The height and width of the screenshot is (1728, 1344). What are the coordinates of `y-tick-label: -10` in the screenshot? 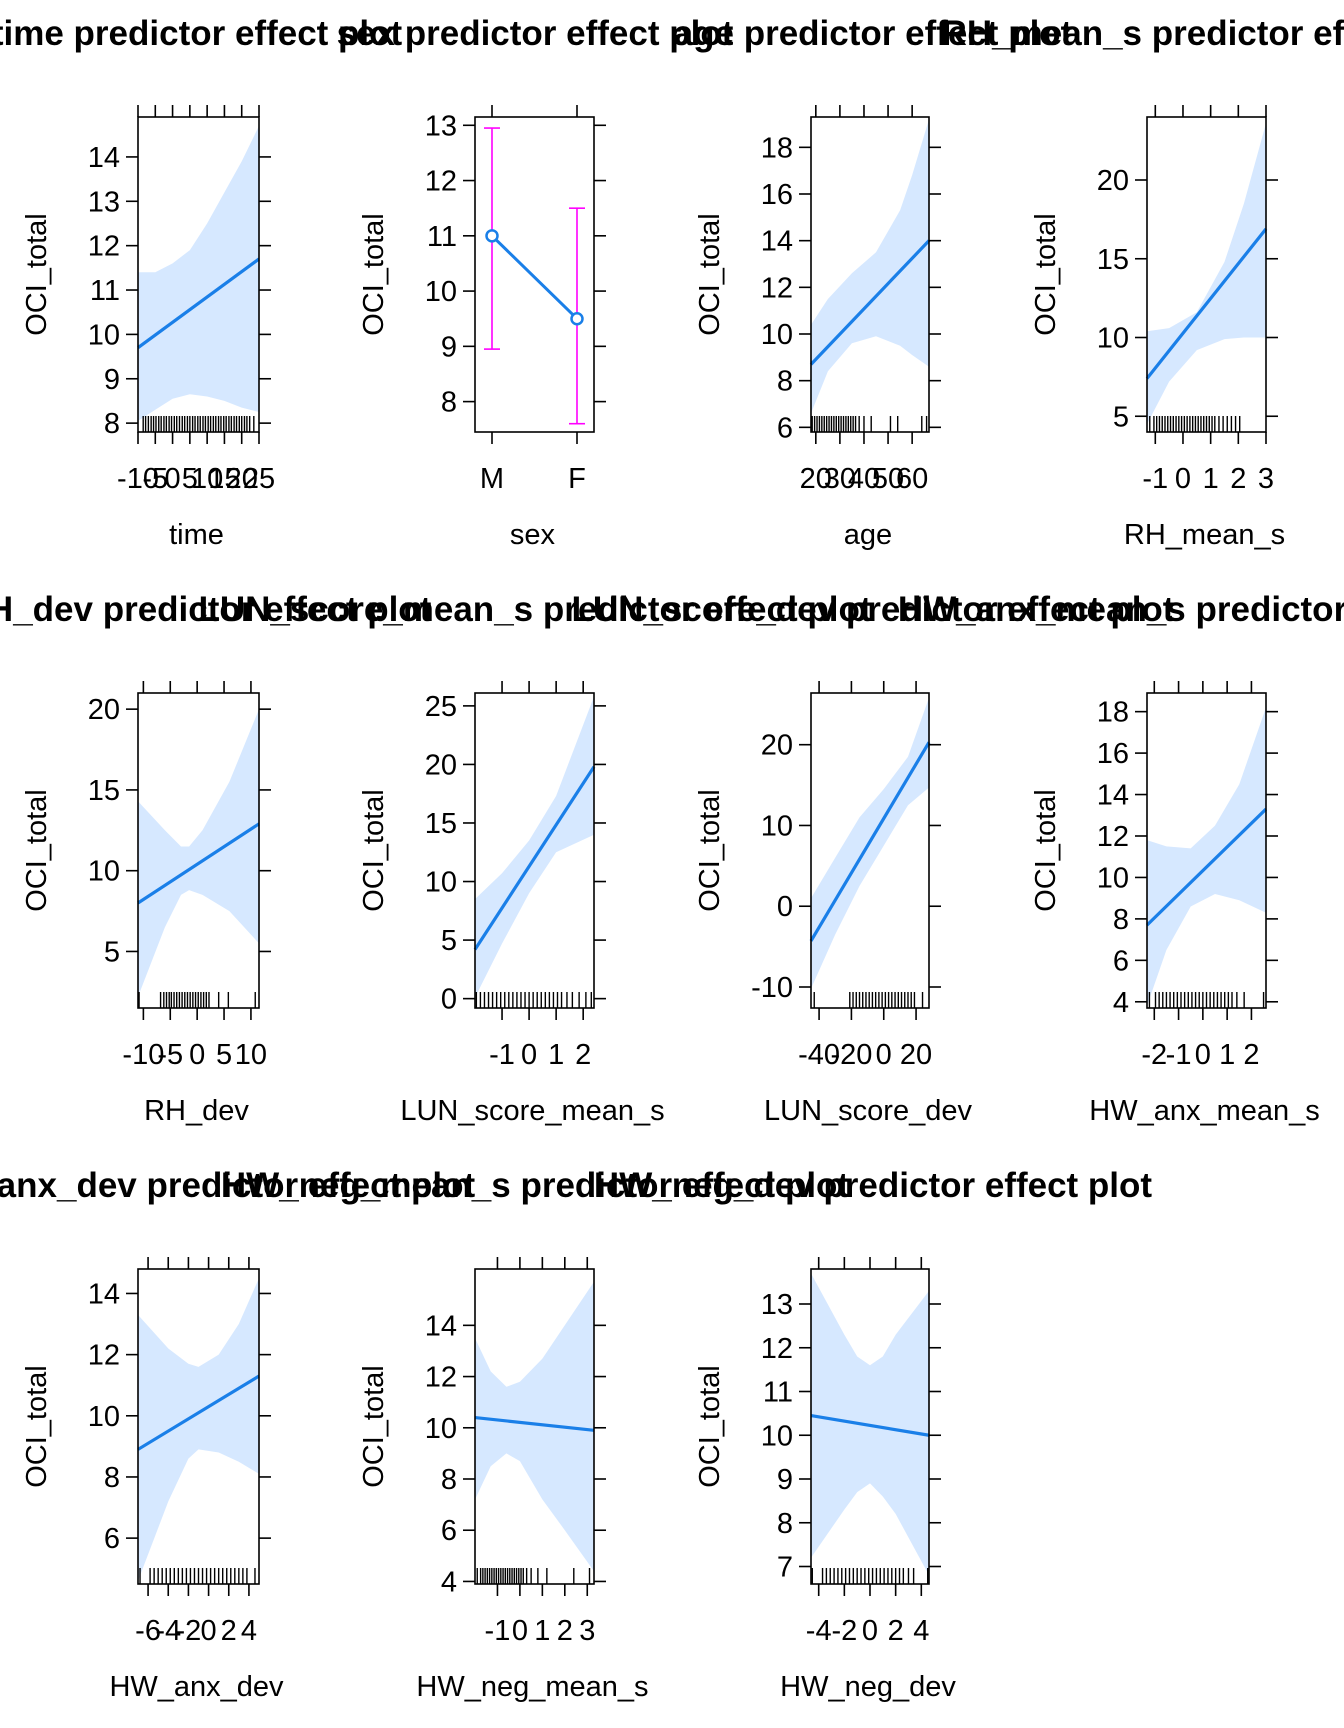 It's located at (772, 988).